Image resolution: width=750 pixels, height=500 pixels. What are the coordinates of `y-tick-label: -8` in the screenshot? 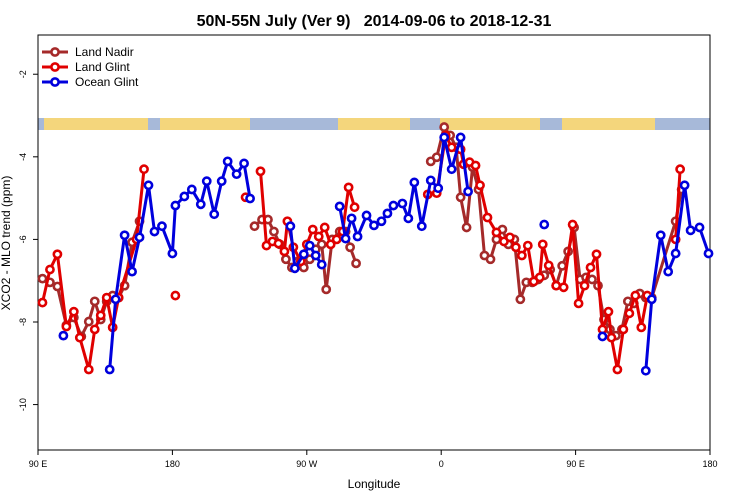 It's located at (23, 322).